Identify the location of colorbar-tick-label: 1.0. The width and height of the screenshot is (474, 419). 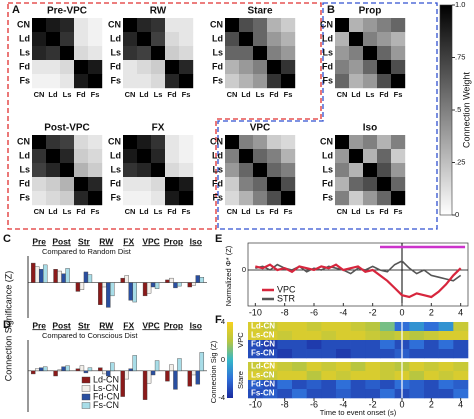
(460, 4).